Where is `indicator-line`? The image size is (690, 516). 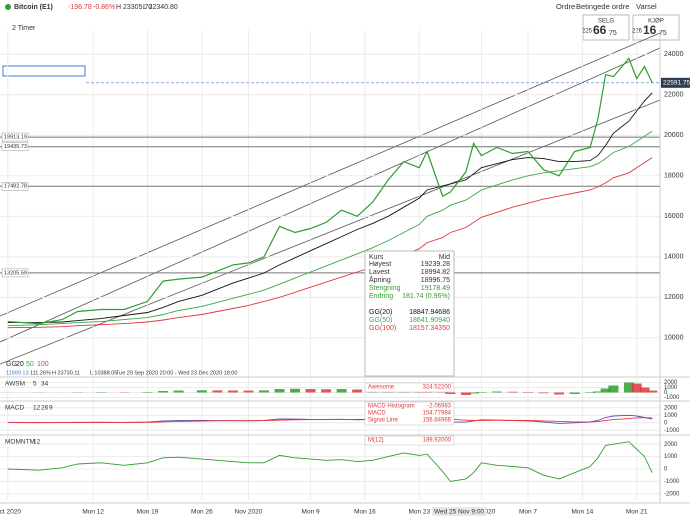
indicator-line is located at coordinates (330, 461).